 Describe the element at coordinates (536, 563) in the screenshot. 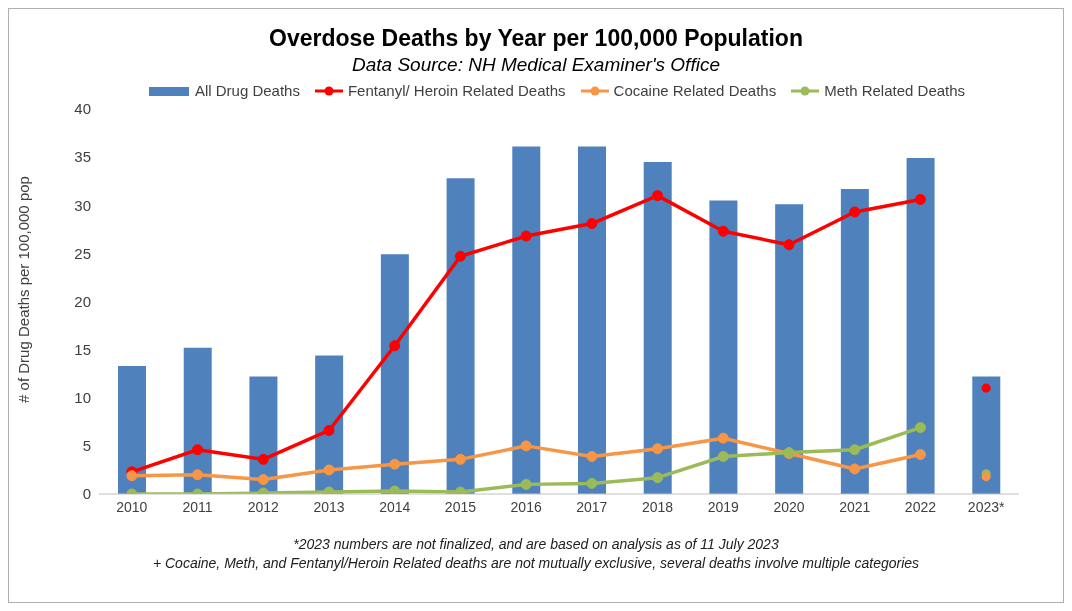

I see `text: + Cocaine, Meth, and Fentanyl/Heroin Related deaths are not mutually exclusive, several deaths involve multiple categories` at that location.